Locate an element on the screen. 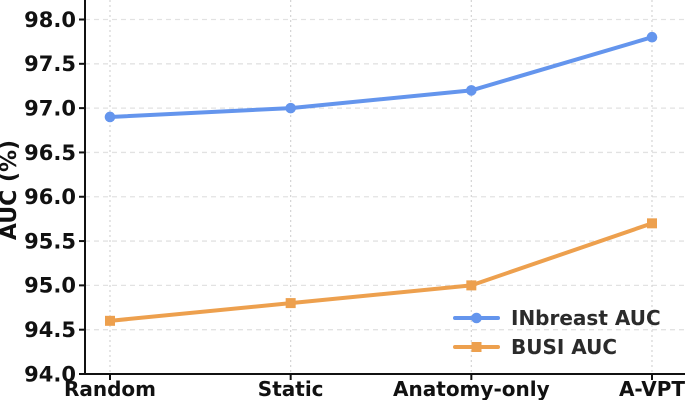 The width and height of the screenshot is (685, 404). legend-square-marker is located at coordinates (476, 347).